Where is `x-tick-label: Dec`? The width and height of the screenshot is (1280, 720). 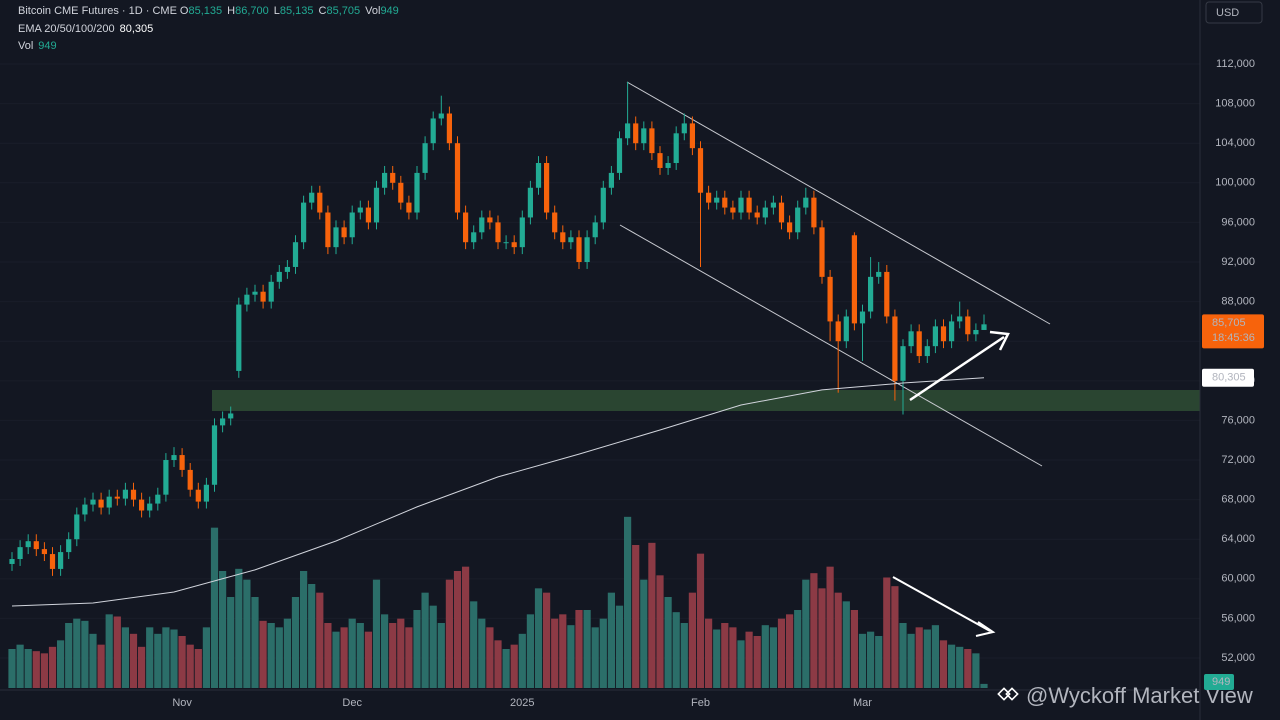 x-tick-label: Dec is located at coordinates (352, 703).